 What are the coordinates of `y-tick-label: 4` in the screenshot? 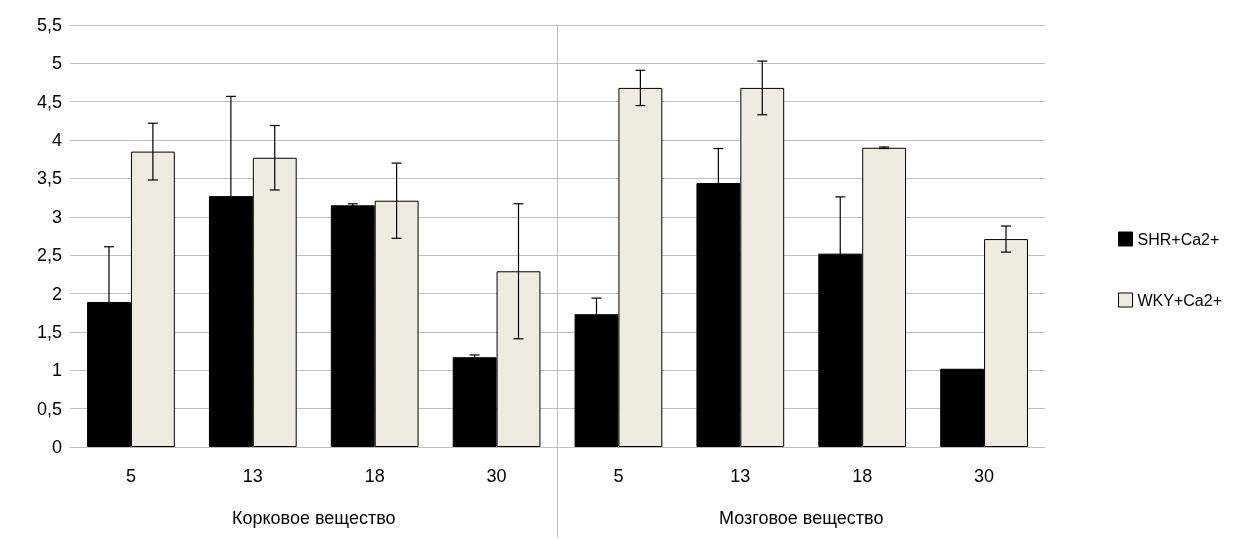 It's located at (56, 140).